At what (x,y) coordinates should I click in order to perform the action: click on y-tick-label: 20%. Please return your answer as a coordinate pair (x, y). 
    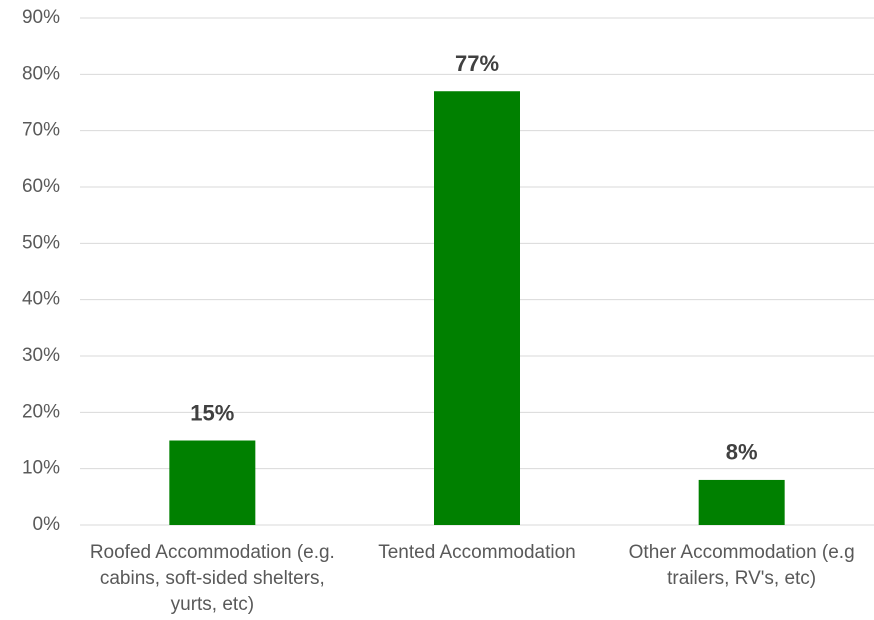
    Looking at the image, I should click on (41, 411).